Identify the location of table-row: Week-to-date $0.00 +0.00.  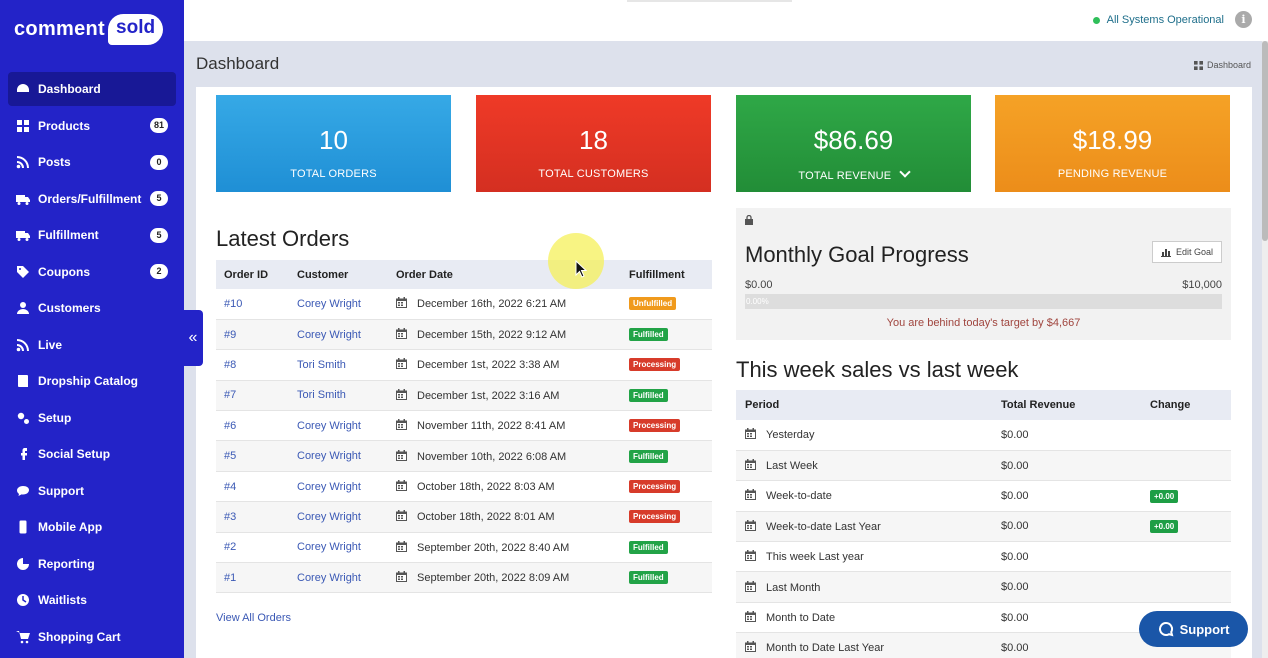
(983, 496).